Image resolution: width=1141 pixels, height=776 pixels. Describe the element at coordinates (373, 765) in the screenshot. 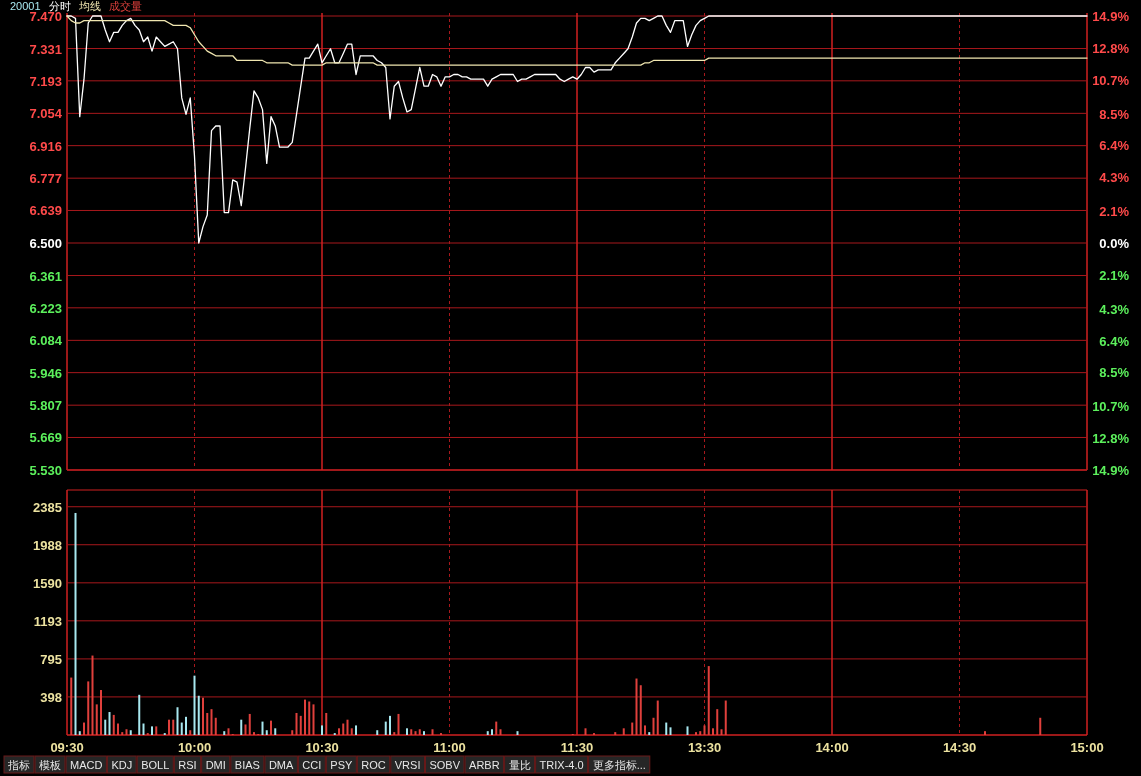

I see `text: ROC` at that location.